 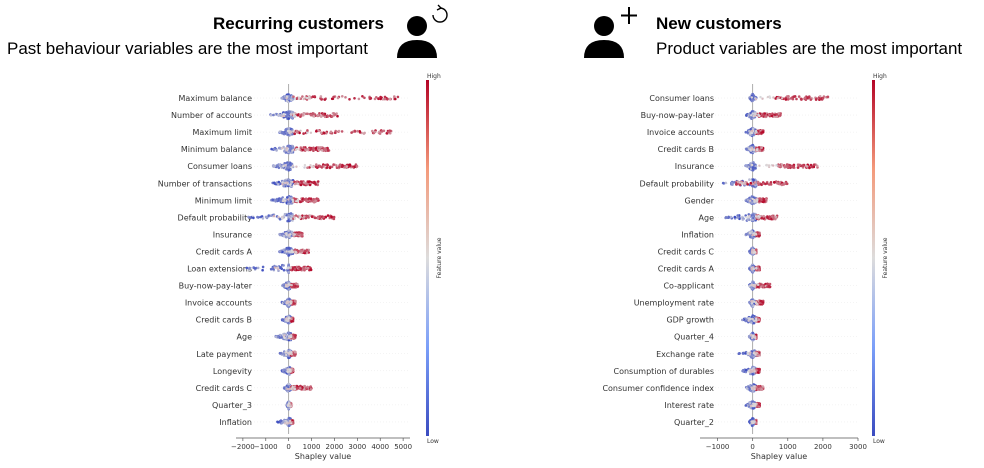 What do you see at coordinates (357, 447) in the screenshot?
I see `x-tick-label: 3000` at bounding box center [357, 447].